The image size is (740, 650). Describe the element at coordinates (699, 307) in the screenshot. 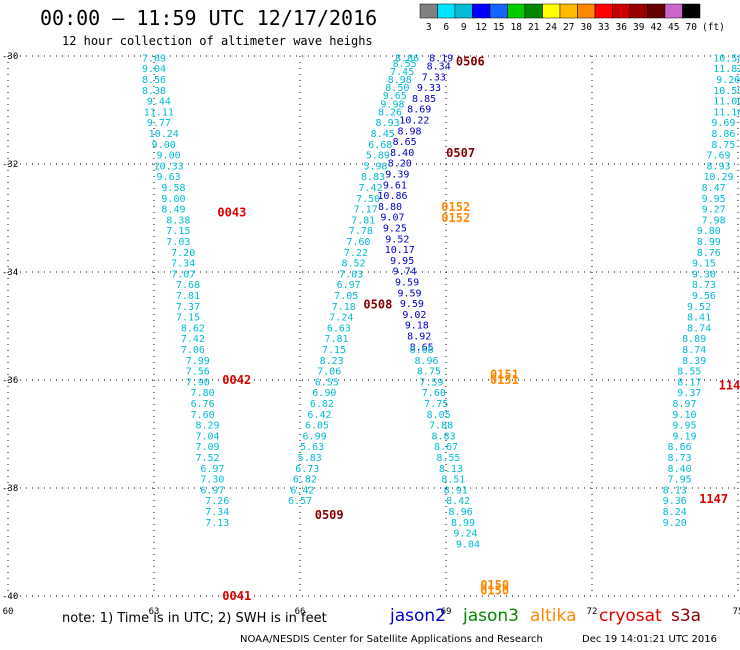

I see `wave-height-point: 9.52` at that location.